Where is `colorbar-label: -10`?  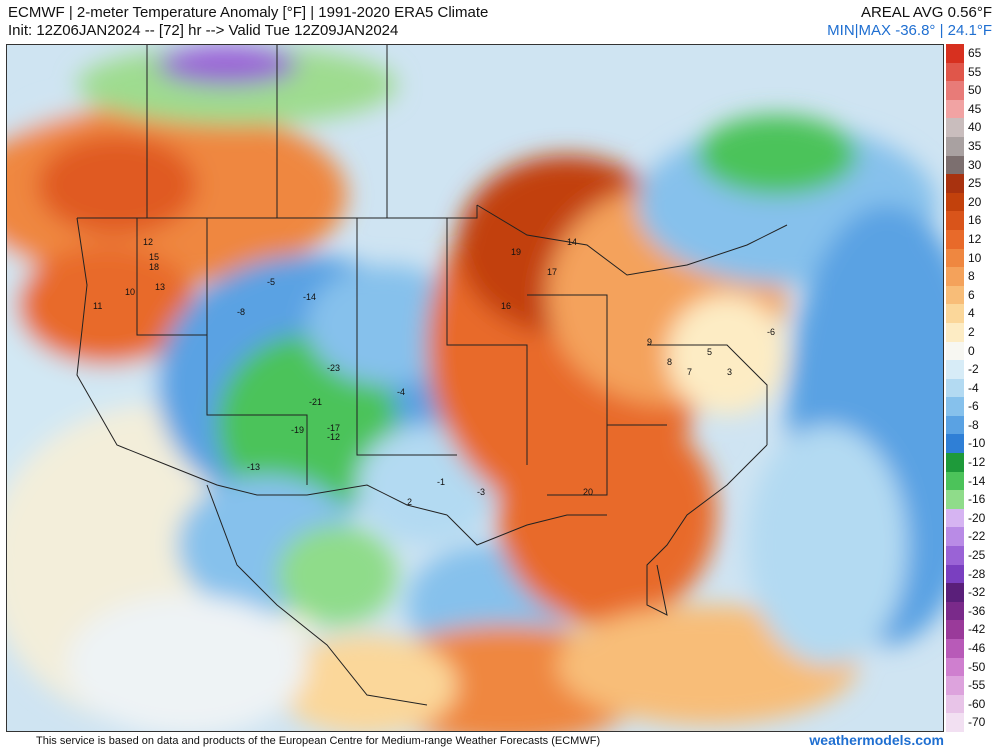
colorbar-label: -10 is located at coordinates (977, 443).